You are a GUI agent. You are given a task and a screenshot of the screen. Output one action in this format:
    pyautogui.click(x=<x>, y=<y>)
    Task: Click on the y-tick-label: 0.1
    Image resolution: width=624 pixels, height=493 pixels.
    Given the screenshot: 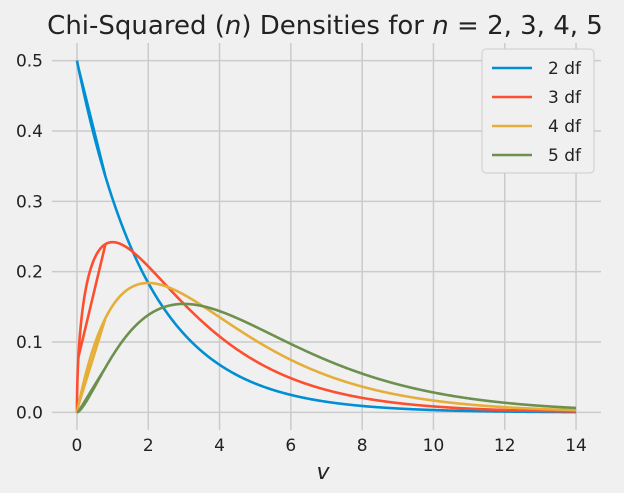 What is the action you would take?
    pyautogui.click(x=29, y=343)
    